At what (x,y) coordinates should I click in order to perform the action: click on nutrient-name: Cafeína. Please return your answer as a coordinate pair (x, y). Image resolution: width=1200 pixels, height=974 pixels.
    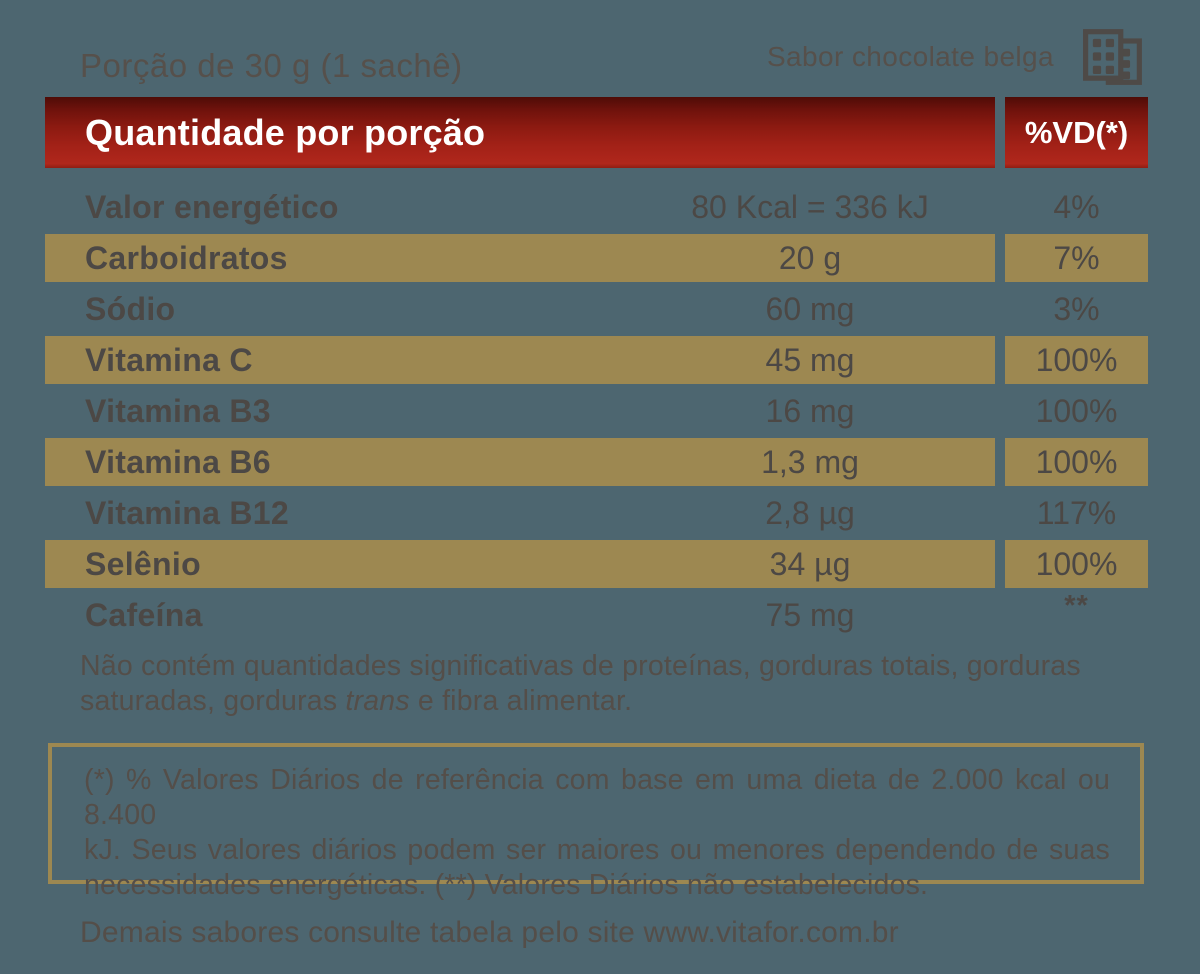
    Looking at the image, I should click on (144, 615).